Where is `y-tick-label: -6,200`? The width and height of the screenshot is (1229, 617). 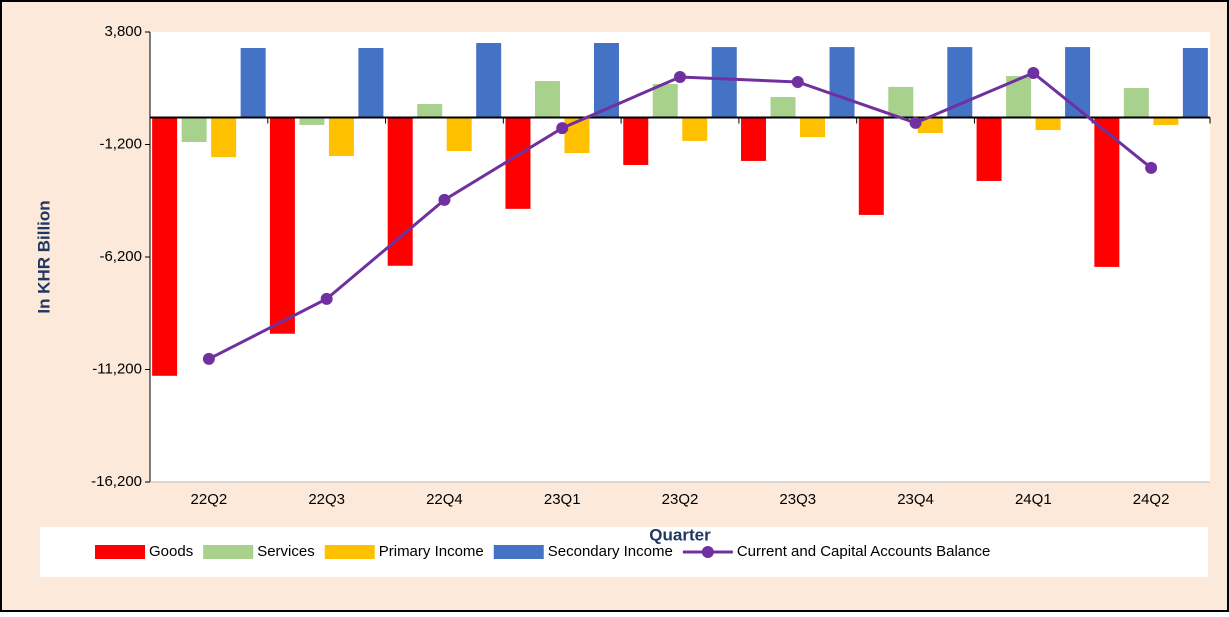
y-tick-label: -6,200 is located at coordinates (120, 256).